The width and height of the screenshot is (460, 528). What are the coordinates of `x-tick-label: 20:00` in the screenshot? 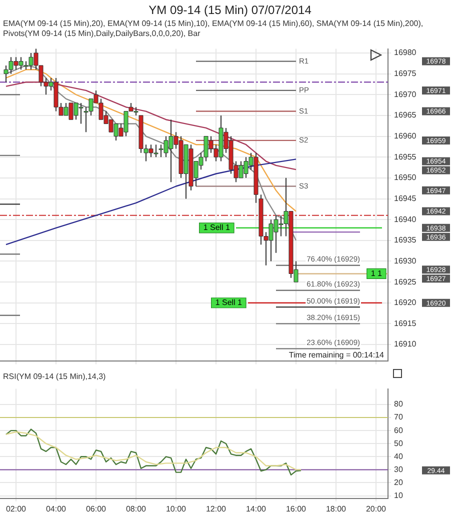 It's located at (376, 509).